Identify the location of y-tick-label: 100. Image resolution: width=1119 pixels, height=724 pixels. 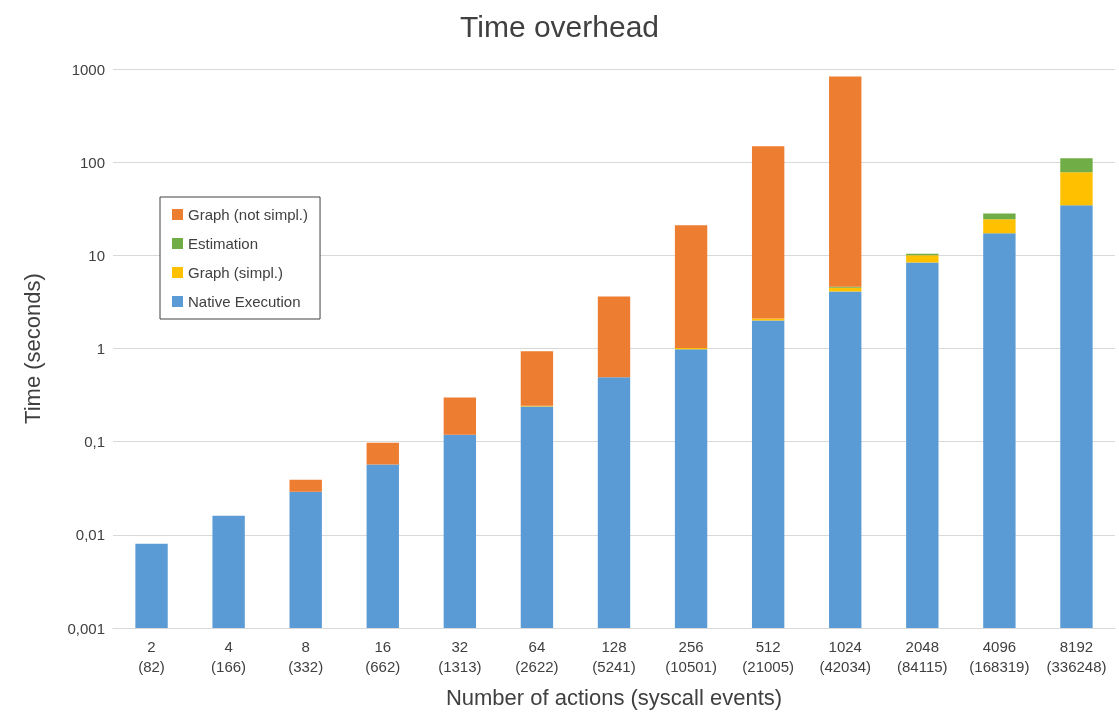
(92, 162).